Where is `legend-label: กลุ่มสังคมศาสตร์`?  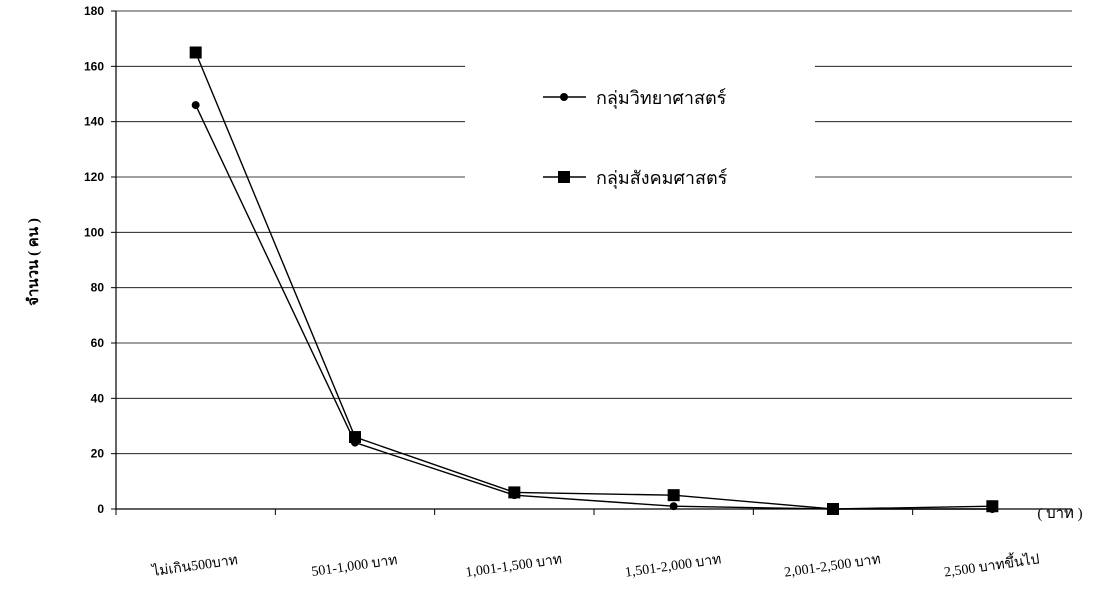 legend-label: กลุ่มสังคมศาสตร์ is located at coordinates (662, 178).